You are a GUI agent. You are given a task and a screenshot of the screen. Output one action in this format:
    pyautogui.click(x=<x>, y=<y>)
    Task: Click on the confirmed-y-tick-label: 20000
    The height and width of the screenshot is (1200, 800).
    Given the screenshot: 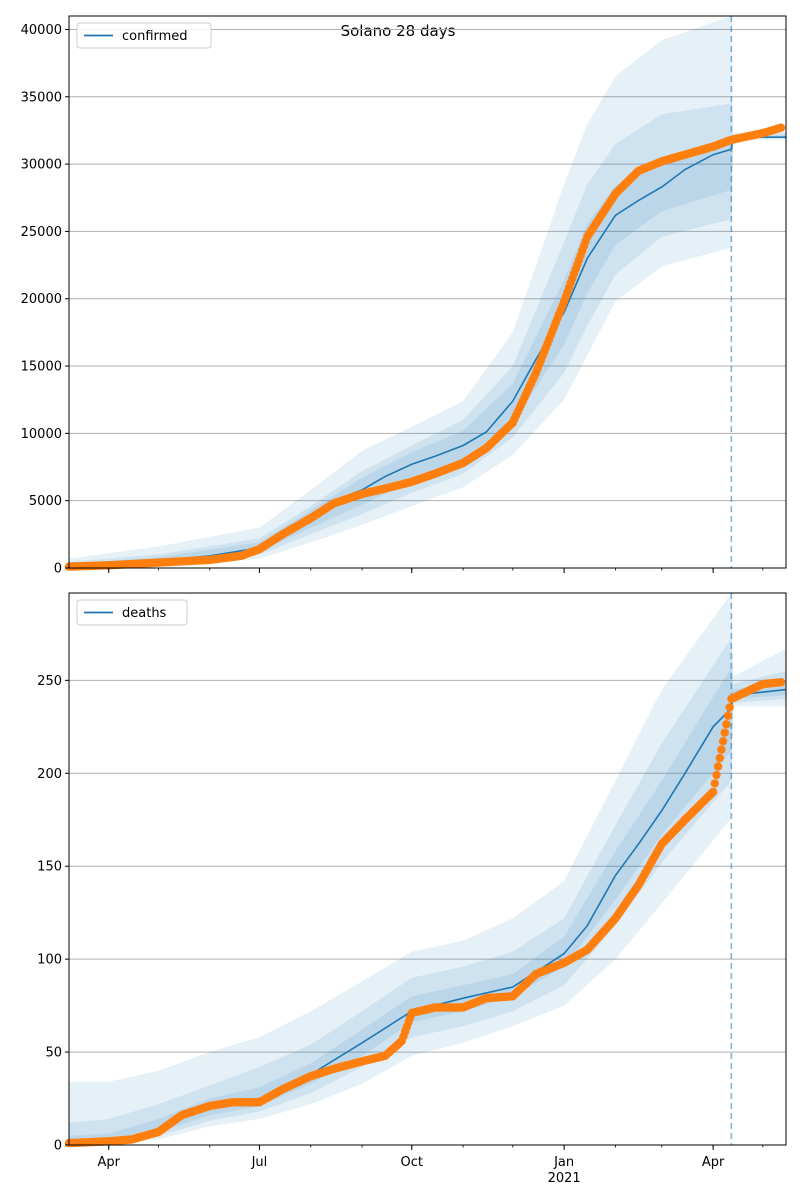 What is the action you would take?
    pyautogui.click(x=41, y=299)
    